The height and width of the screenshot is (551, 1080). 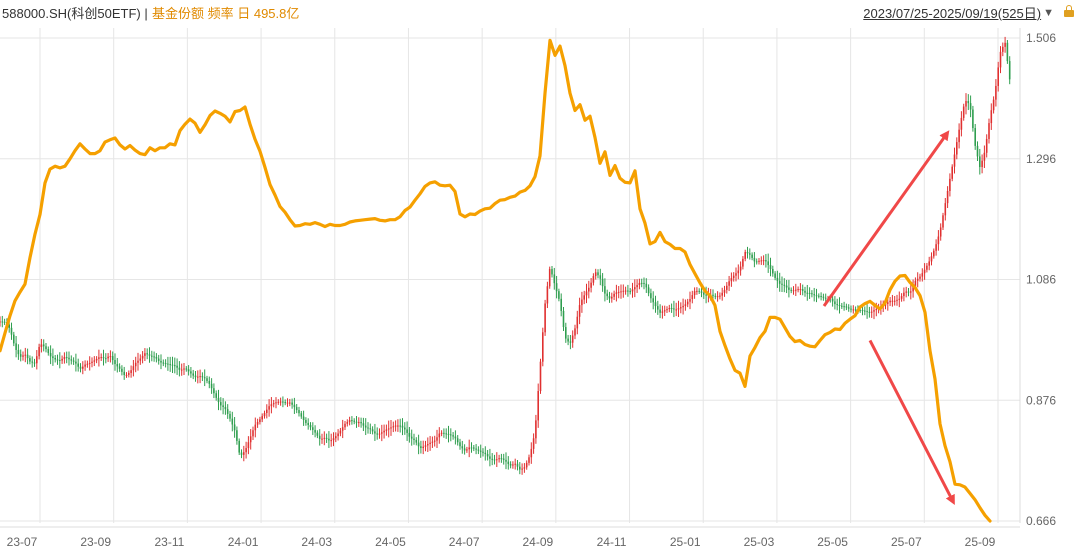 I want to click on date-range-selector: 2023/07/25-2025/09/19(525日) ▼, so click(x=958, y=12).